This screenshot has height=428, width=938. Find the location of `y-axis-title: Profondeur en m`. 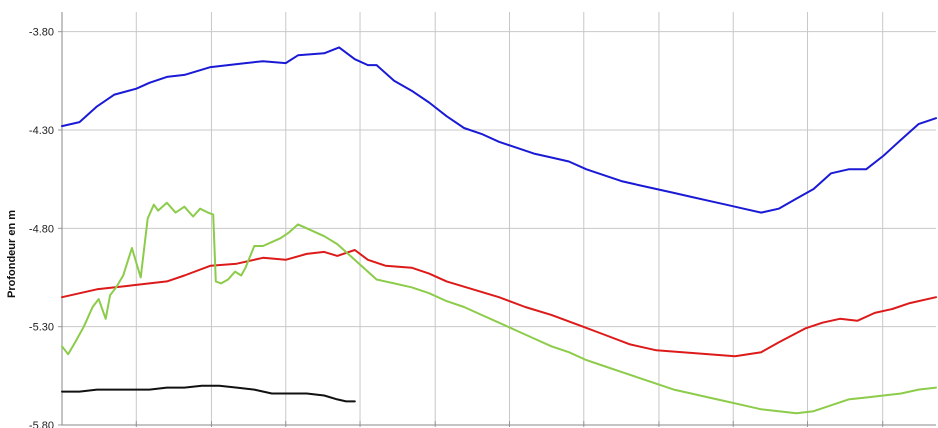

y-axis-title: Profondeur en m is located at coordinates (12, 254).